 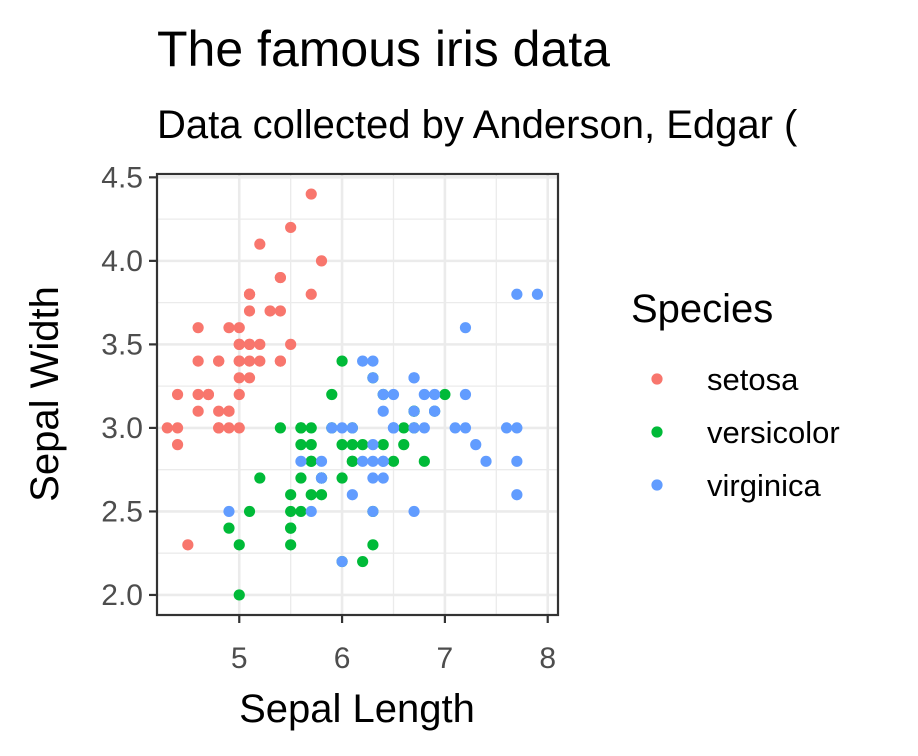 What do you see at coordinates (342, 658) in the screenshot?
I see `x-tick-label: 6` at bounding box center [342, 658].